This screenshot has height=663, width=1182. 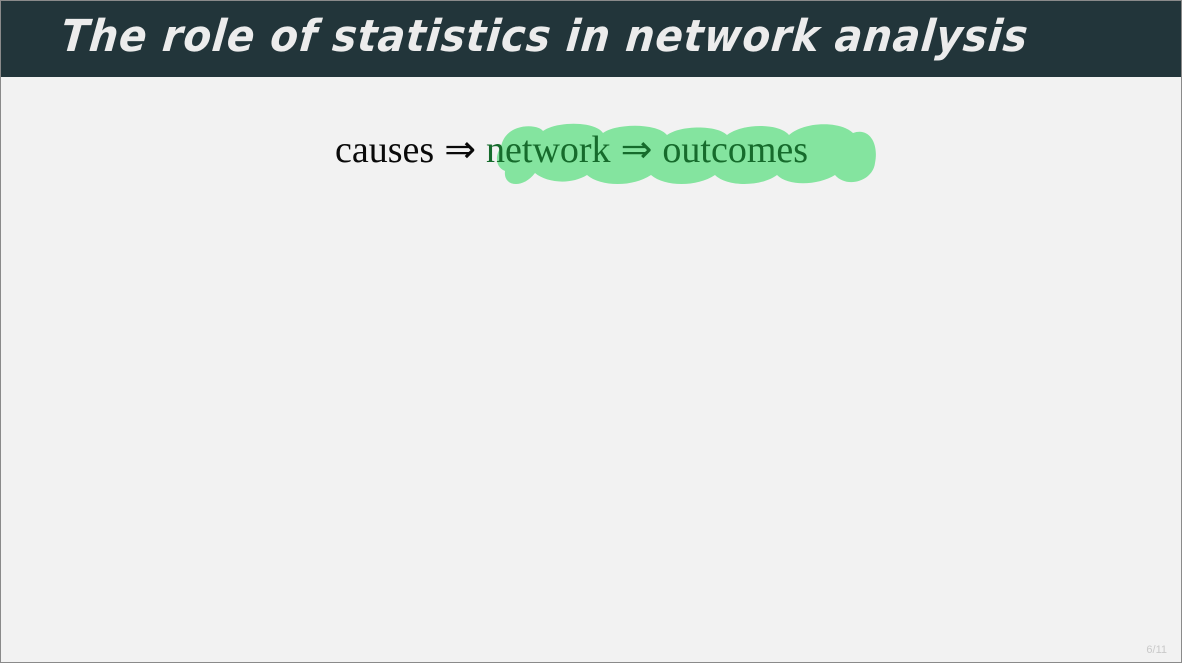 I want to click on formula-causes: causes, so click(x=385, y=150).